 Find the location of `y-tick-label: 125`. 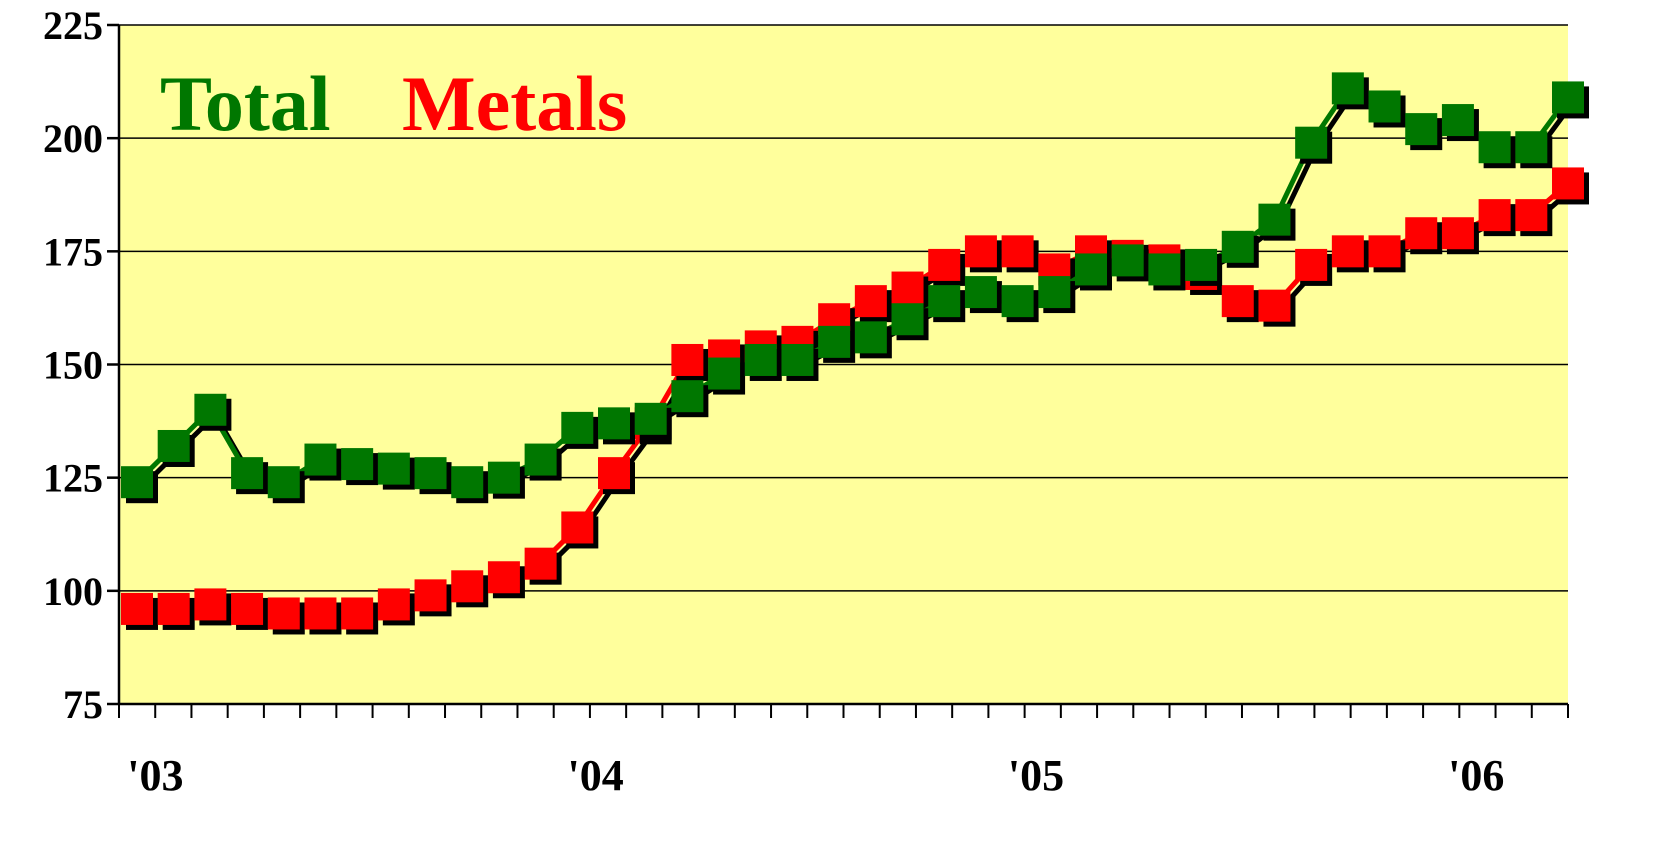

y-tick-label: 125 is located at coordinates (73, 478).